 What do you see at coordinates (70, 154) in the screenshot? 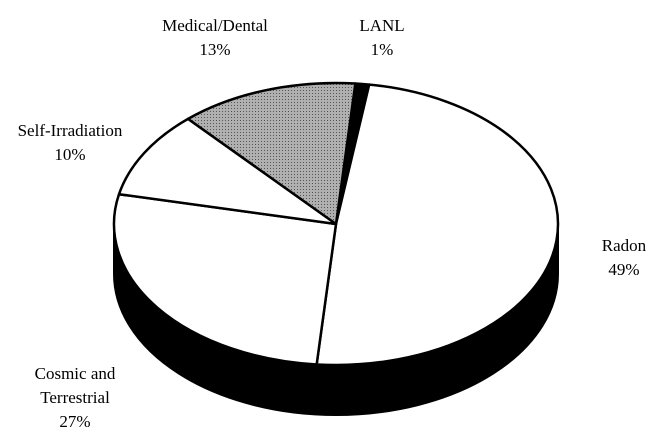
I see `value-label: 10%` at bounding box center [70, 154].